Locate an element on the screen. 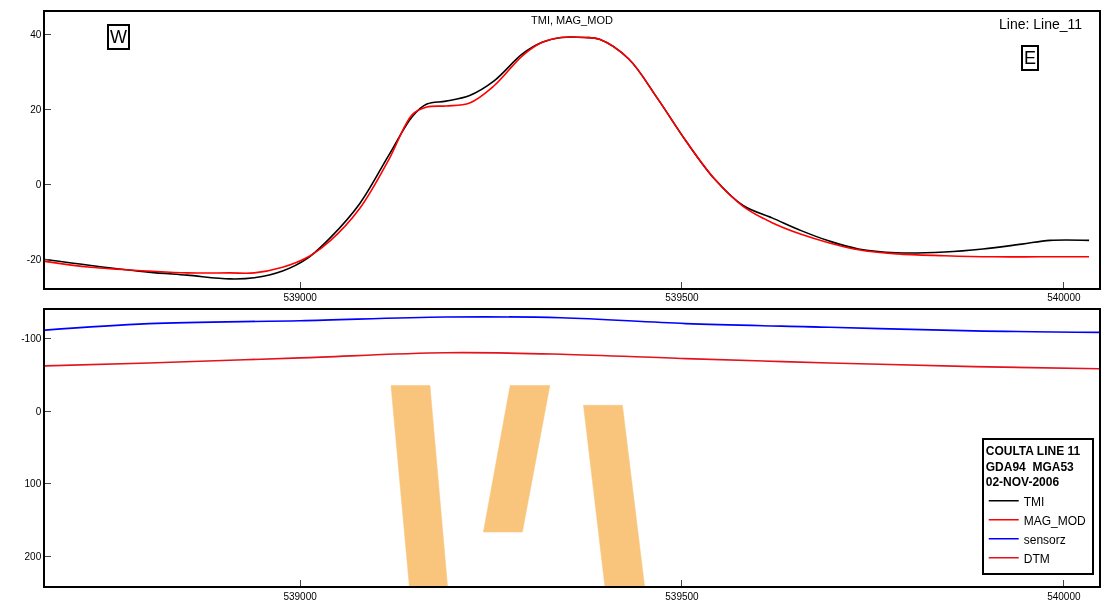  y-tick-label: 100 is located at coordinates (33, 484).